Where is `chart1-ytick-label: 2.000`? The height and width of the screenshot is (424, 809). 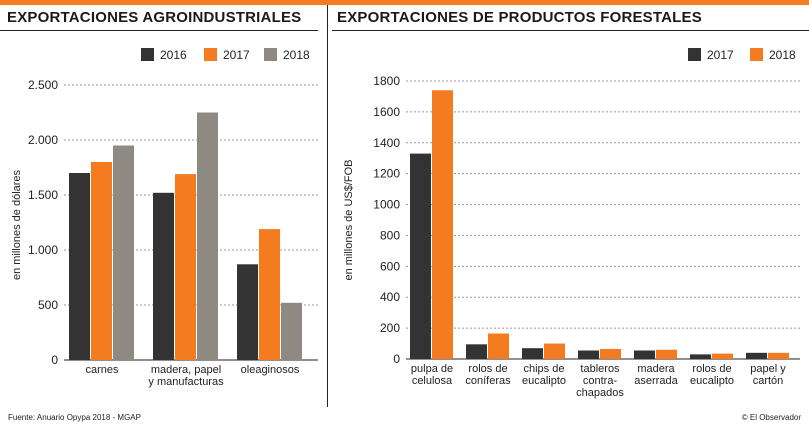 chart1-ytick-label: 2.000 is located at coordinates (43, 140).